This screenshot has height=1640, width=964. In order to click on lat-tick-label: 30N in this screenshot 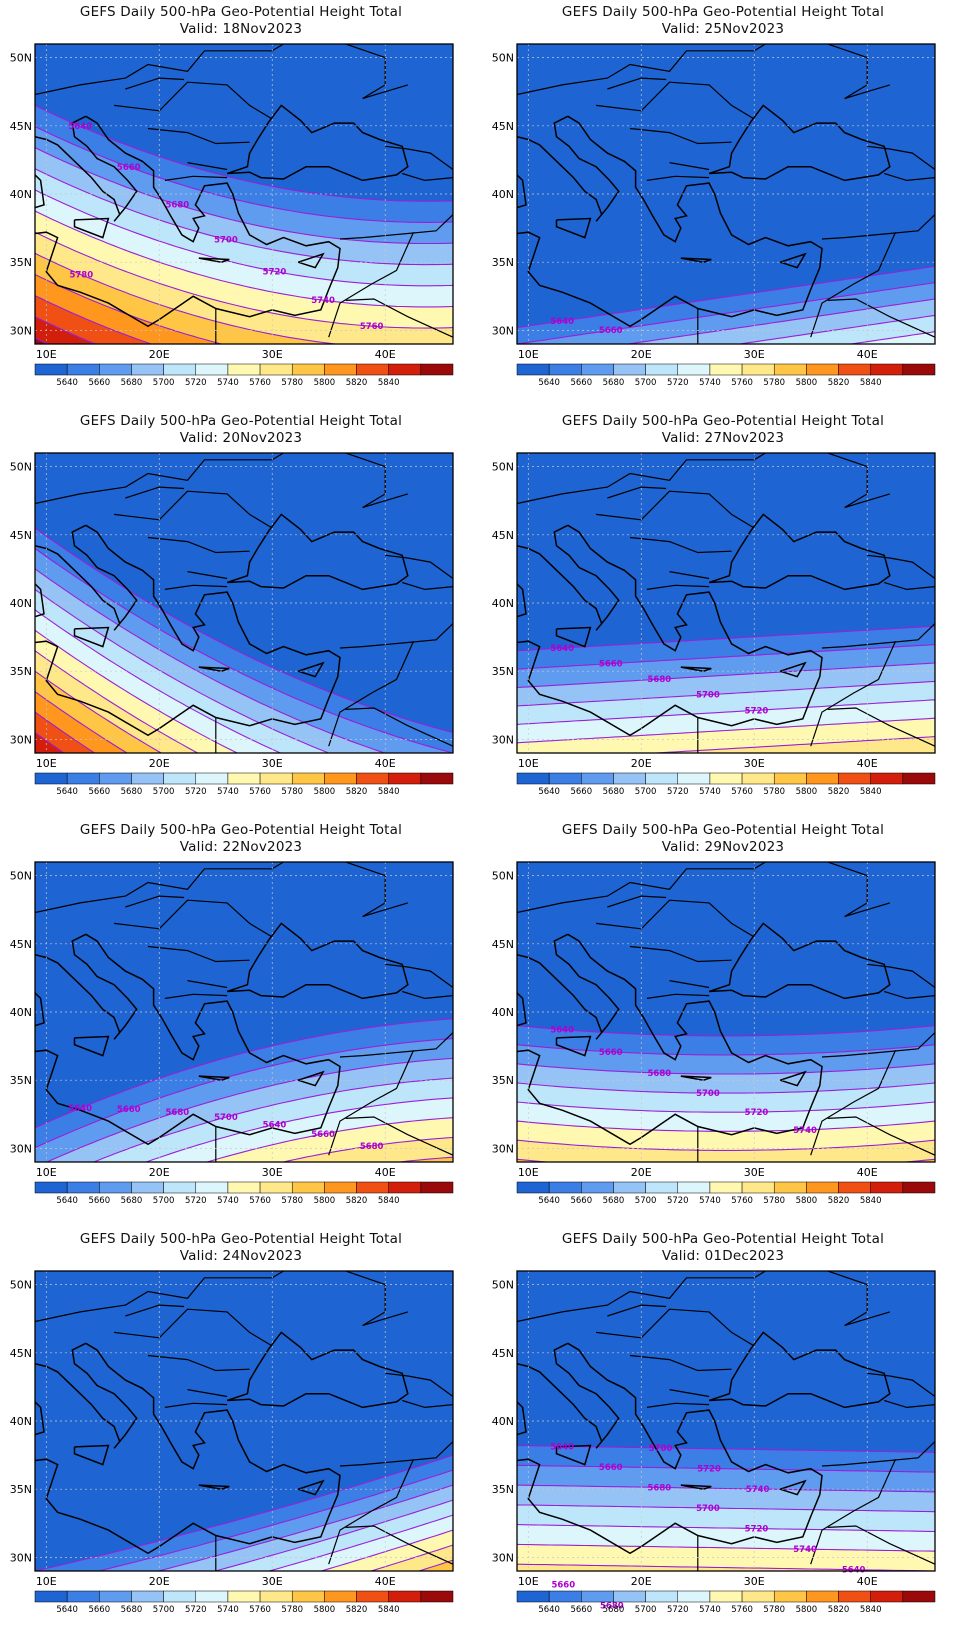, I will do `click(503, 739)`.